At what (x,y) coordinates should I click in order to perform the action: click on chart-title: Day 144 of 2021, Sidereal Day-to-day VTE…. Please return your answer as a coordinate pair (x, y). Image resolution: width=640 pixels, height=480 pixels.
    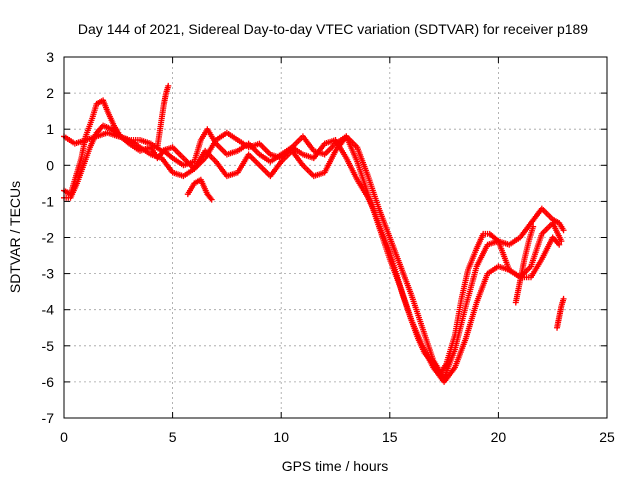
    Looking at the image, I should click on (333, 29).